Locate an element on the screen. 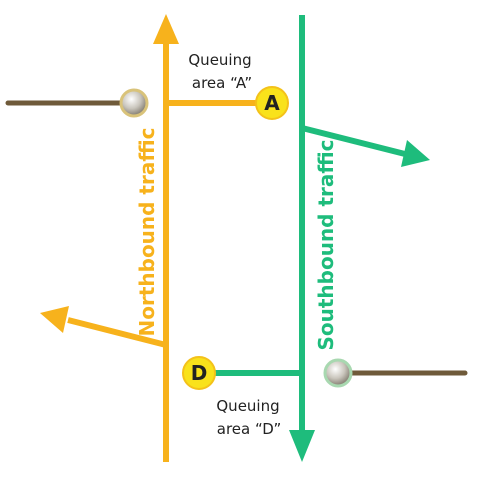 The height and width of the screenshot is (479, 483). southbound-right-turn-arrow is located at coordinates (365, 146).